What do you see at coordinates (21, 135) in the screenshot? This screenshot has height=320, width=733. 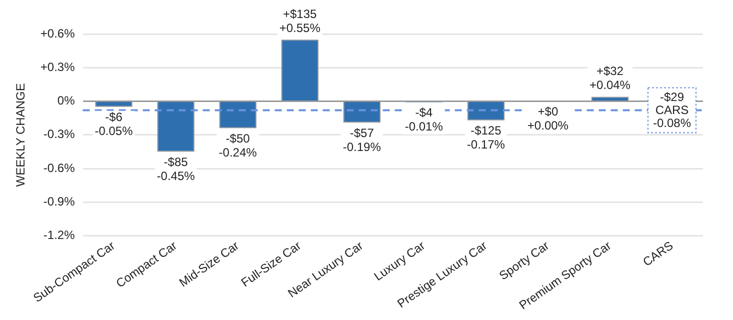 I see `y-axis-title: WEEKLY CHANGE` at bounding box center [21, 135].